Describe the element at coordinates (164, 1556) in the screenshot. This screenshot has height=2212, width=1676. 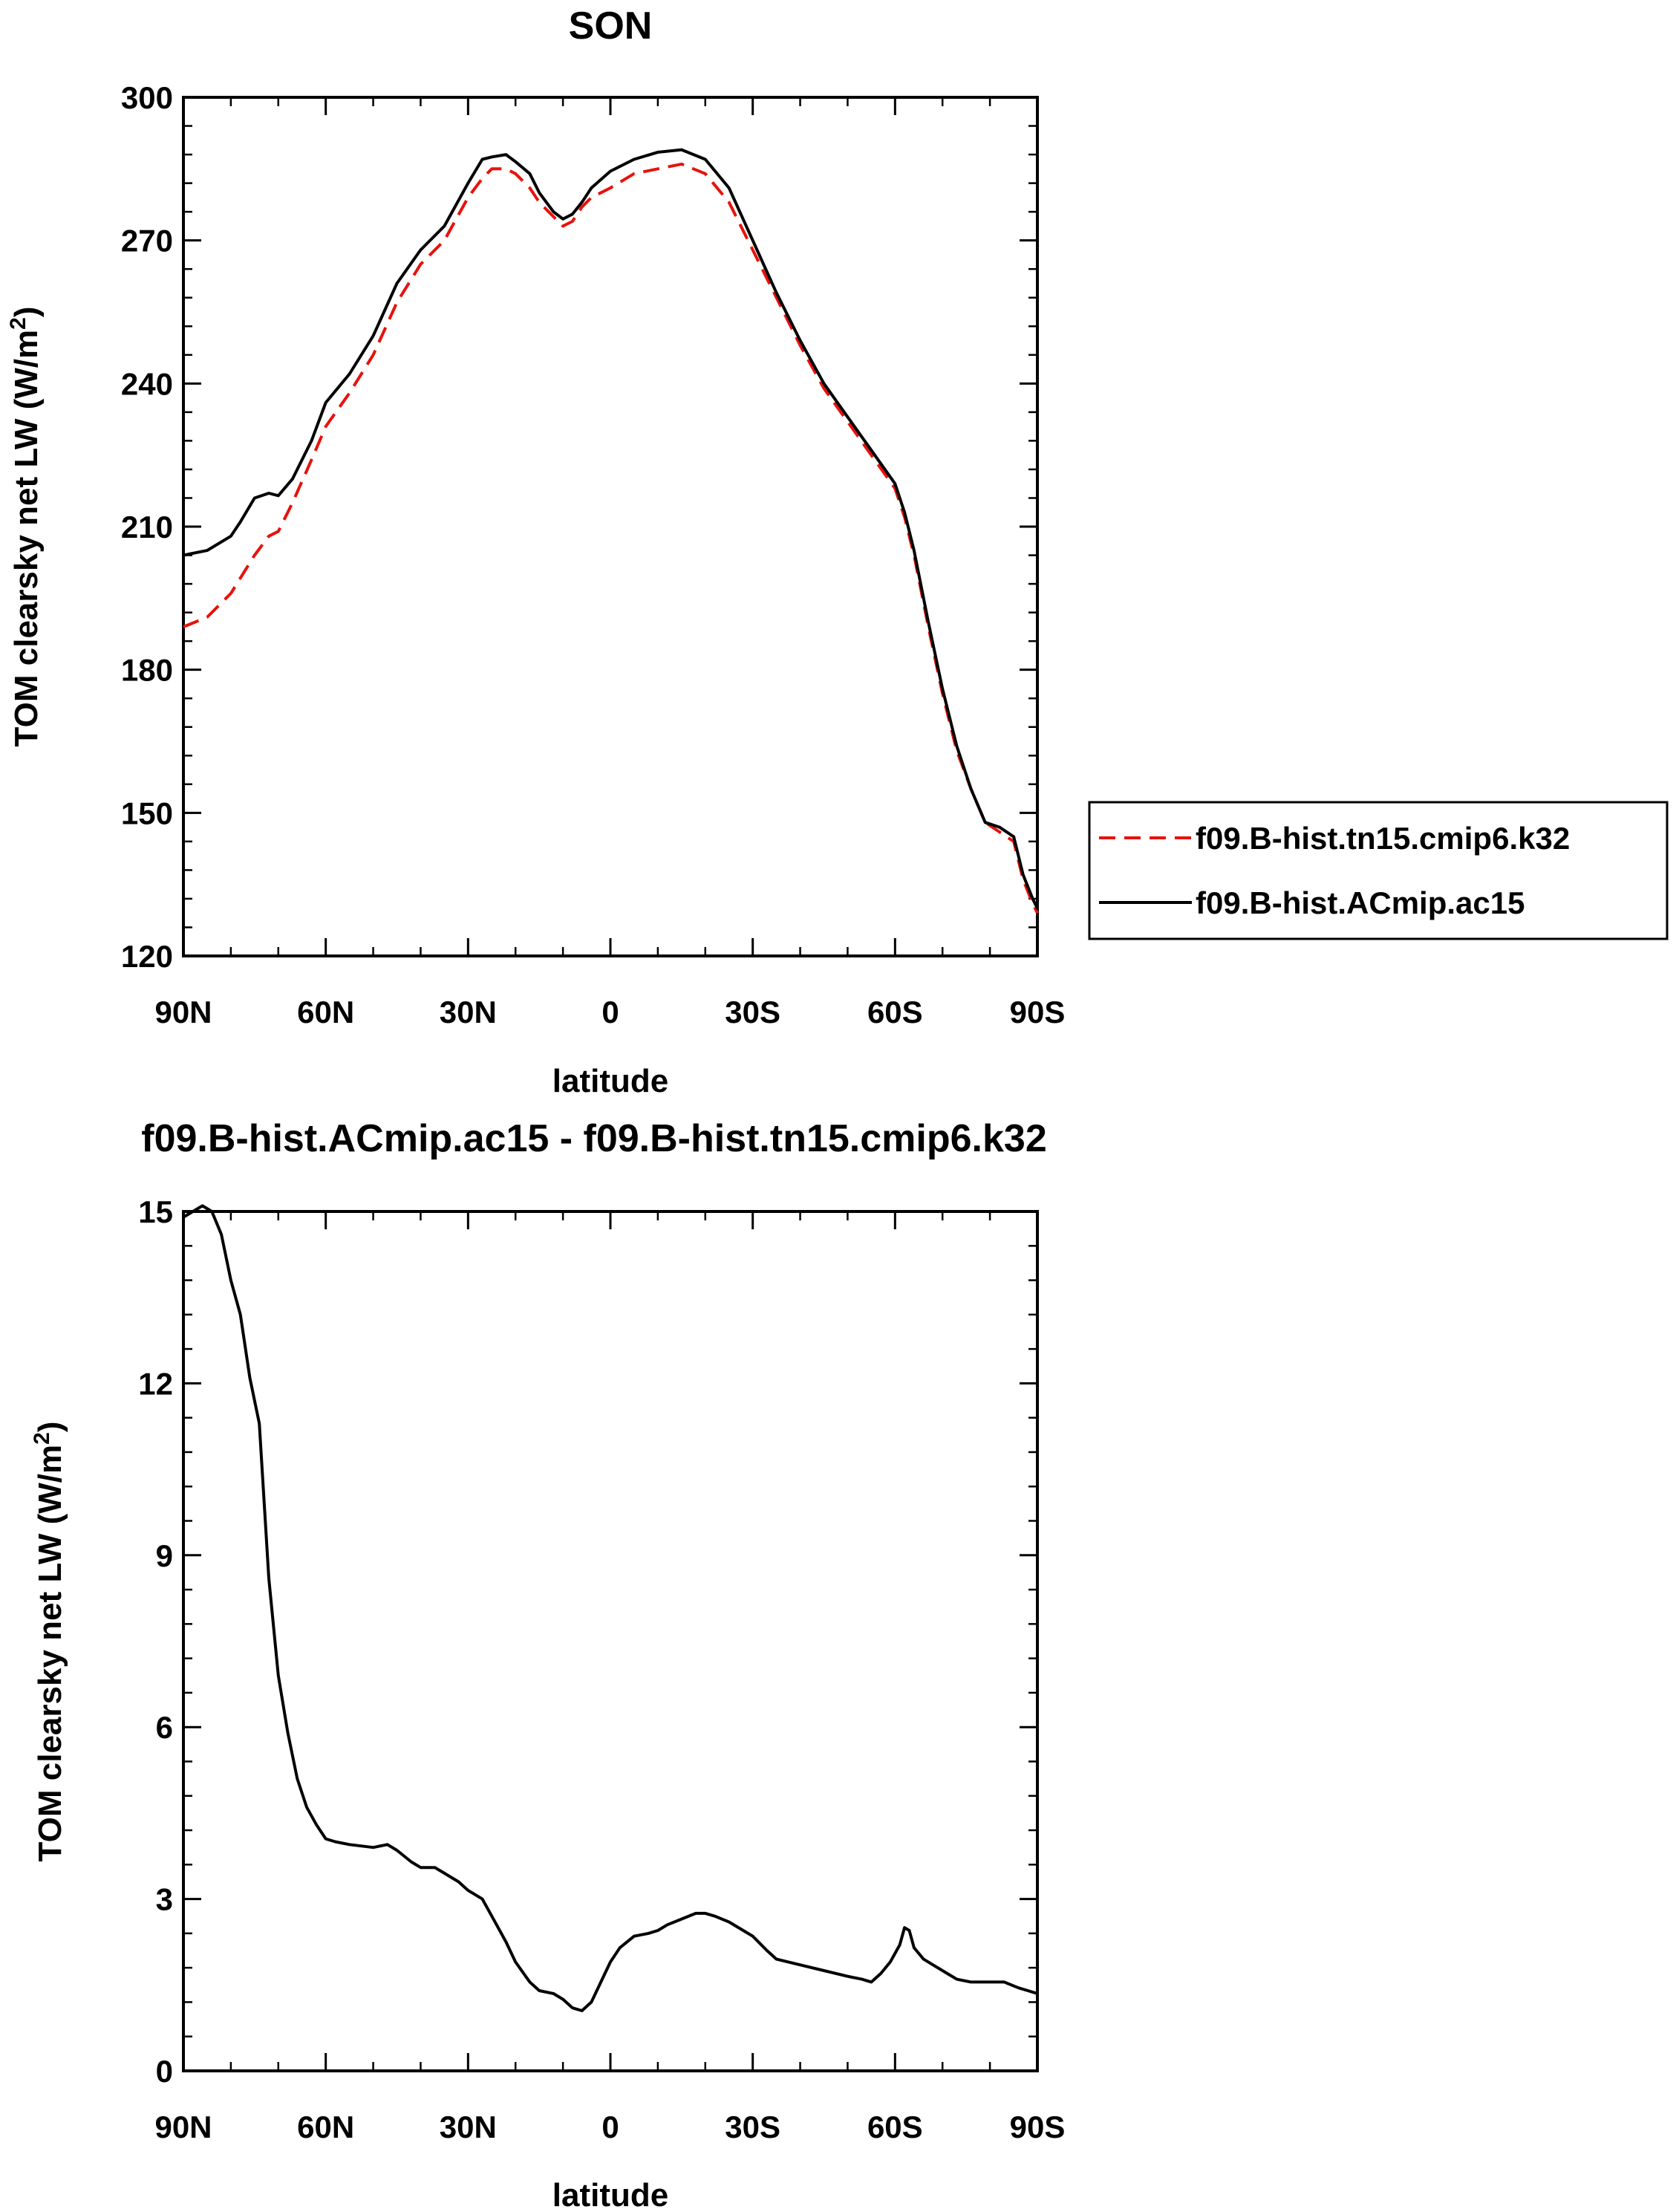
I see `y-tick-label: 9` at that location.